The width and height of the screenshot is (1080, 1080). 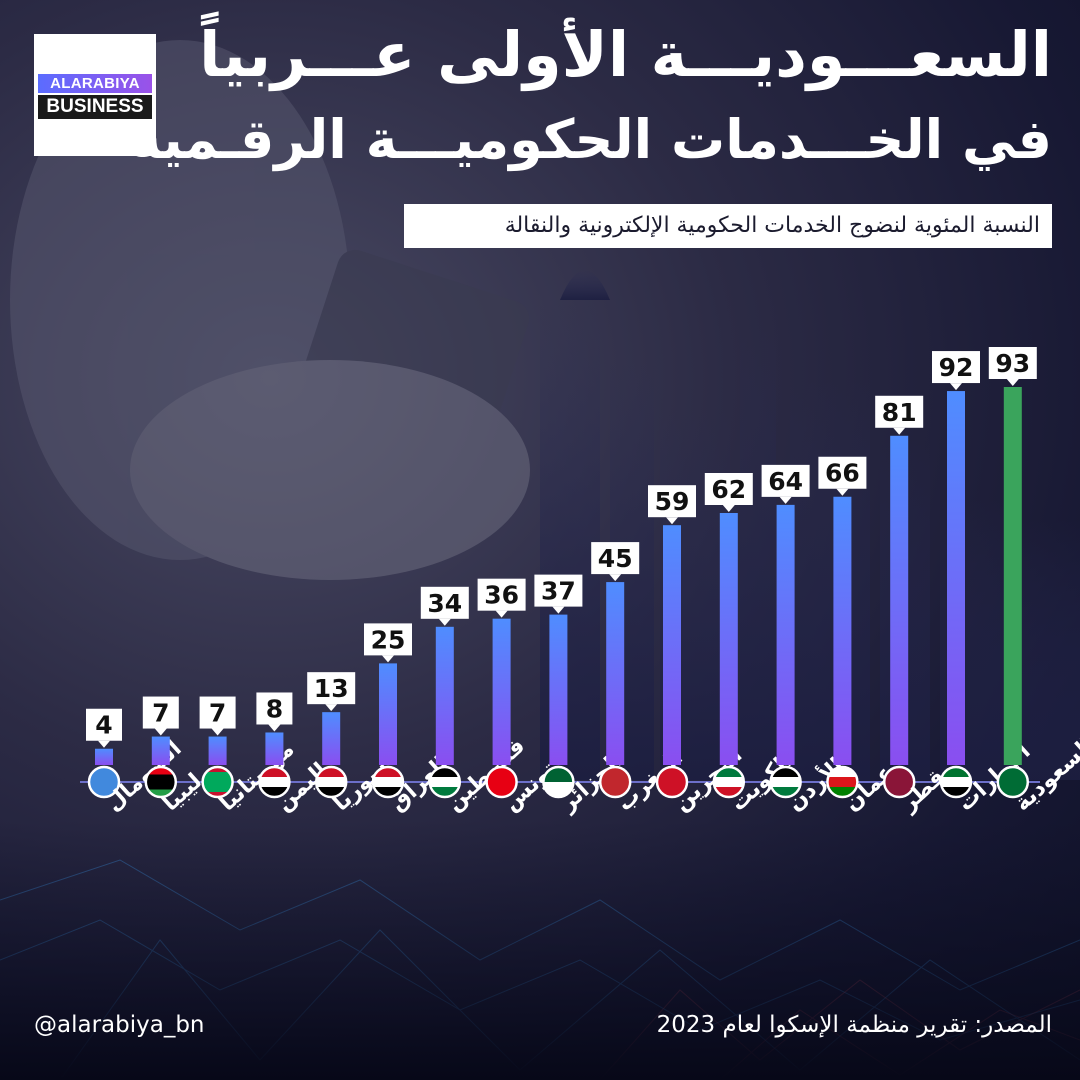 I want to click on libya-flag-icon, so click(x=160, y=782).